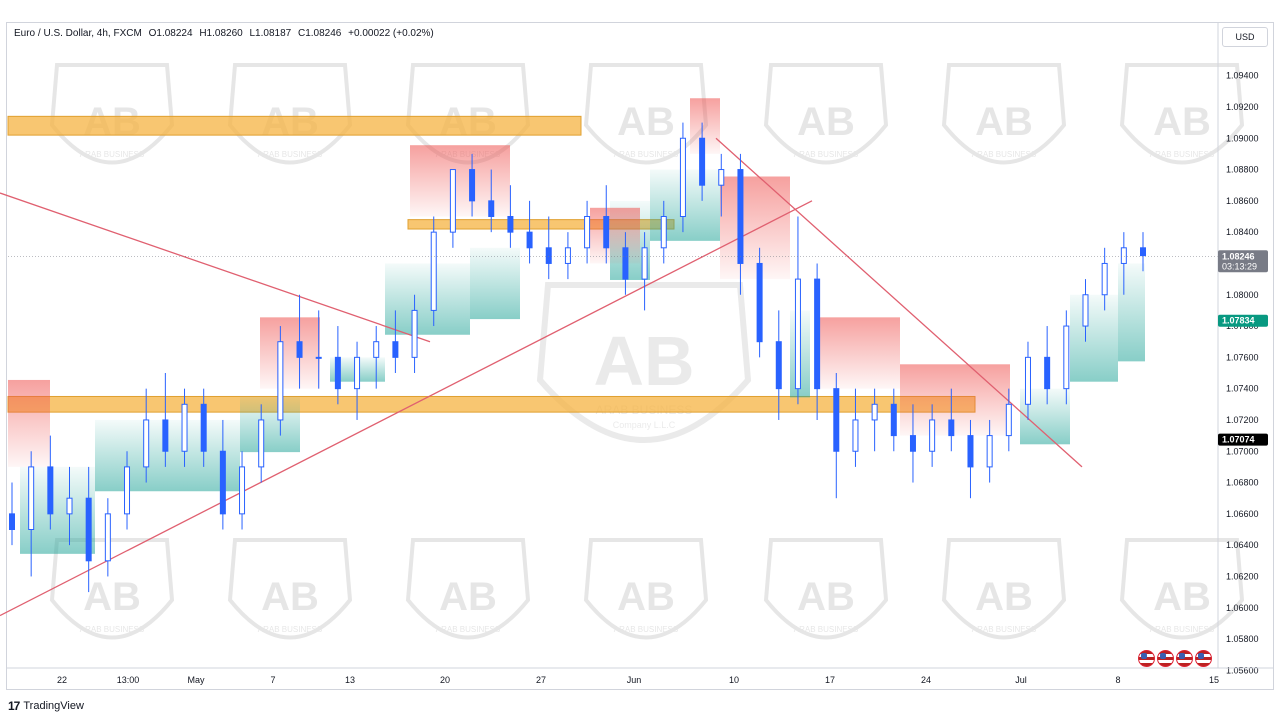 The image size is (1280, 720). Describe the element at coordinates (1242, 639) in the screenshot. I see `y-tick-label: 1.05800` at that location.